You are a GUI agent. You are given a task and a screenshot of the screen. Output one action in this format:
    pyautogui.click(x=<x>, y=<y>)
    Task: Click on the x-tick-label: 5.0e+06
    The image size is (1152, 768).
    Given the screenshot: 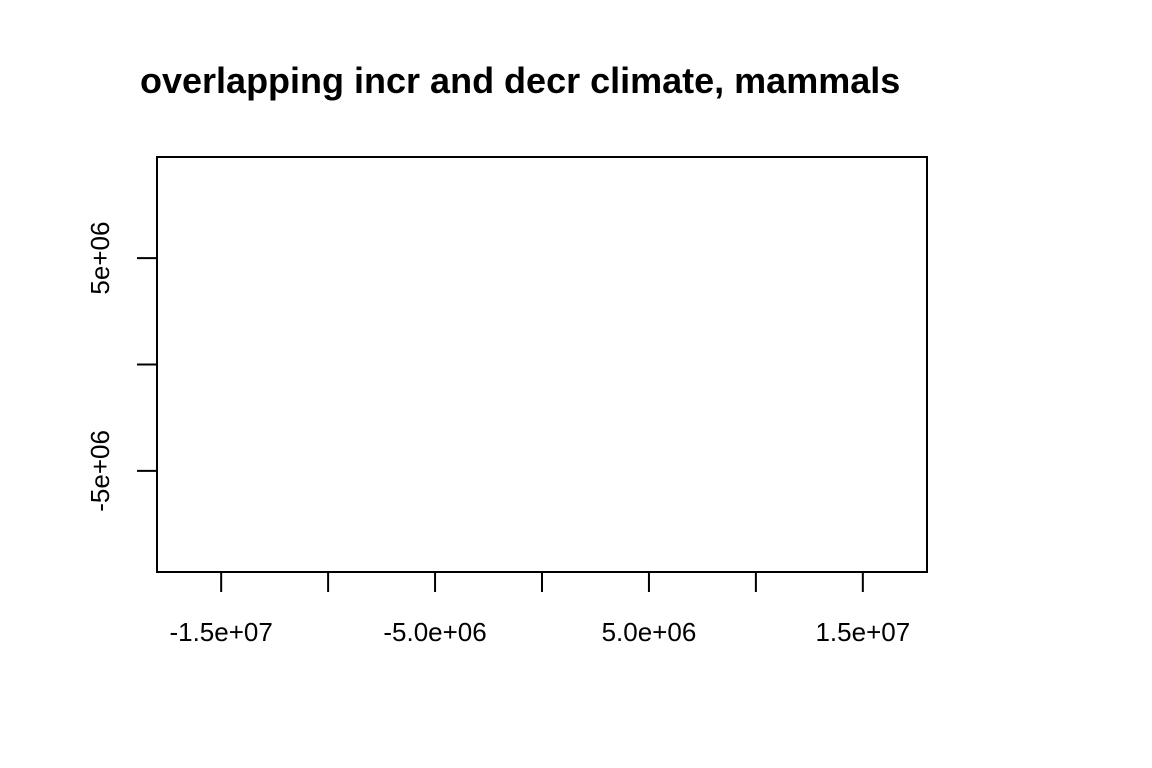 What is the action you would take?
    pyautogui.click(x=649, y=632)
    